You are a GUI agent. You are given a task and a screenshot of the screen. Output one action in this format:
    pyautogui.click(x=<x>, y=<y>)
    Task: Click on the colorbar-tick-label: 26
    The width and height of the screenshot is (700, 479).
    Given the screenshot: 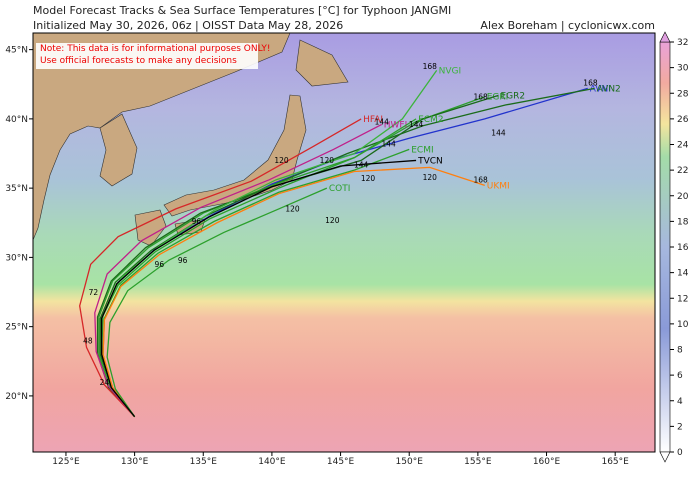 What is the action you would take?
    pyautogui.click(x=683, y=120)
    